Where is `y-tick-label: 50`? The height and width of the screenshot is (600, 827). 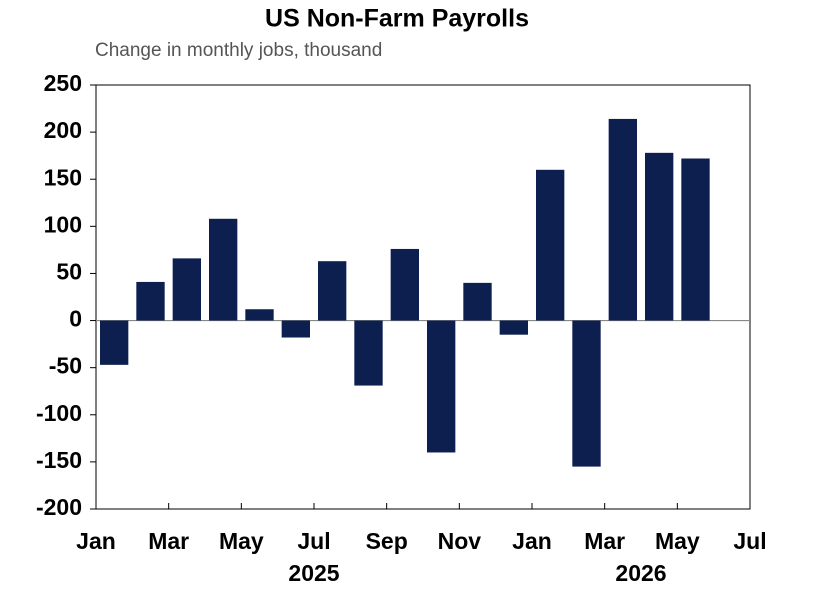 y-tick-label: 50 is located at coordinates (69, 272).